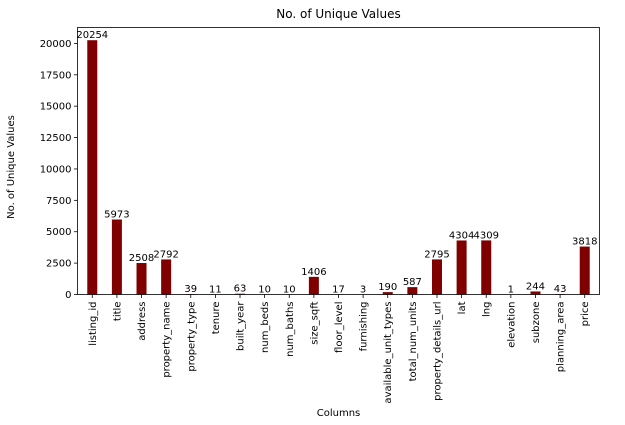 The width and height of the screenshot is (625, 425). What do you see at coordinates (437, 351) in the screenshot?
I see `x-tick-label: property_details_url` at bounding box center [437, 351].